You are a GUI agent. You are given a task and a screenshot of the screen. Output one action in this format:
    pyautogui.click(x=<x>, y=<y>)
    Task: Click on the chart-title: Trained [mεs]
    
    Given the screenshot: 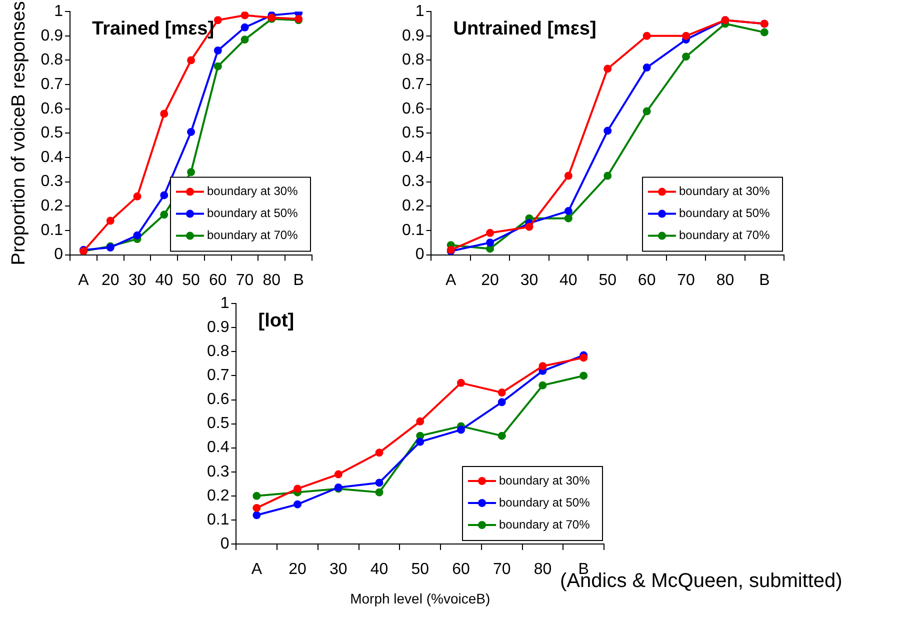 What is the action you would take?
    pyautogui.click(x=153, y=29)
    